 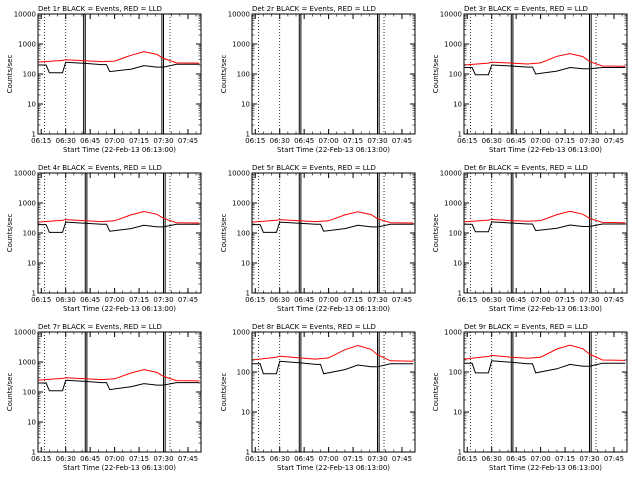 What do you see at coordinates (314, 9) in the screenshot?
I see `chart-title: Det 2r BLACK = Events, RED = LLD` at bounding box center [314, 9].